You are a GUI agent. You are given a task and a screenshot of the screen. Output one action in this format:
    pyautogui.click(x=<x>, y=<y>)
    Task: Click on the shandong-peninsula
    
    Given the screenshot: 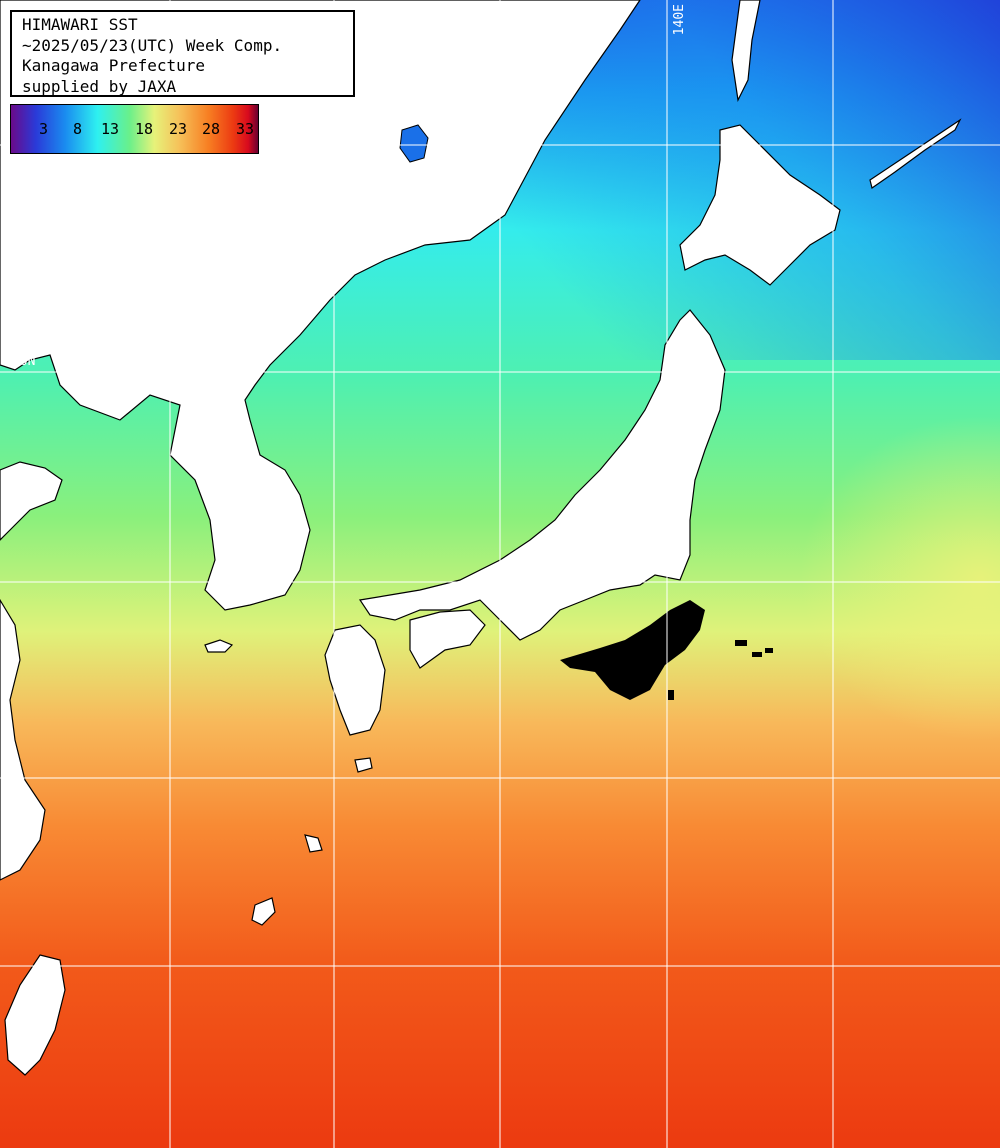 What is the action you would take?
    pyautogui.click(x=31, y=501)
    